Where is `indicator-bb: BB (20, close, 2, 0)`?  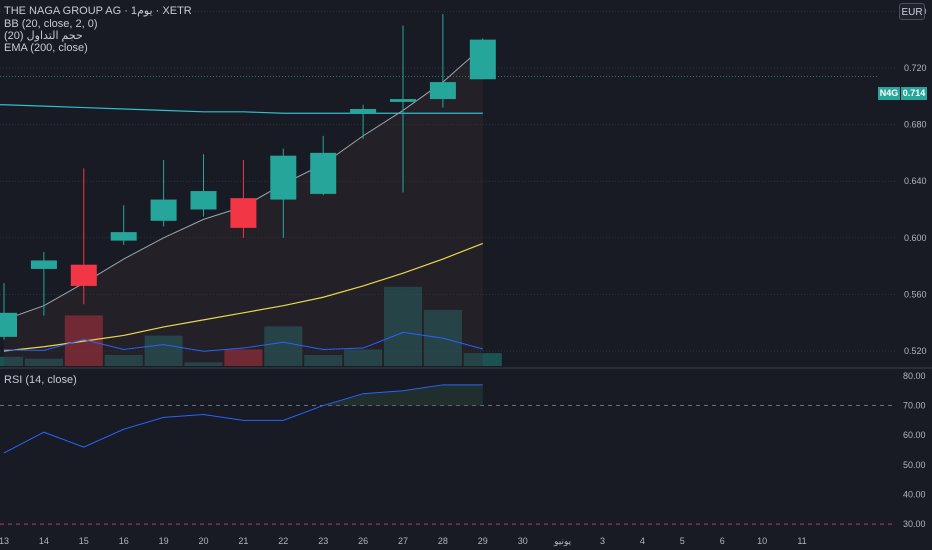
indicator-bb: BB (20, close, 2, 0) is located at coordinates (51, 24).